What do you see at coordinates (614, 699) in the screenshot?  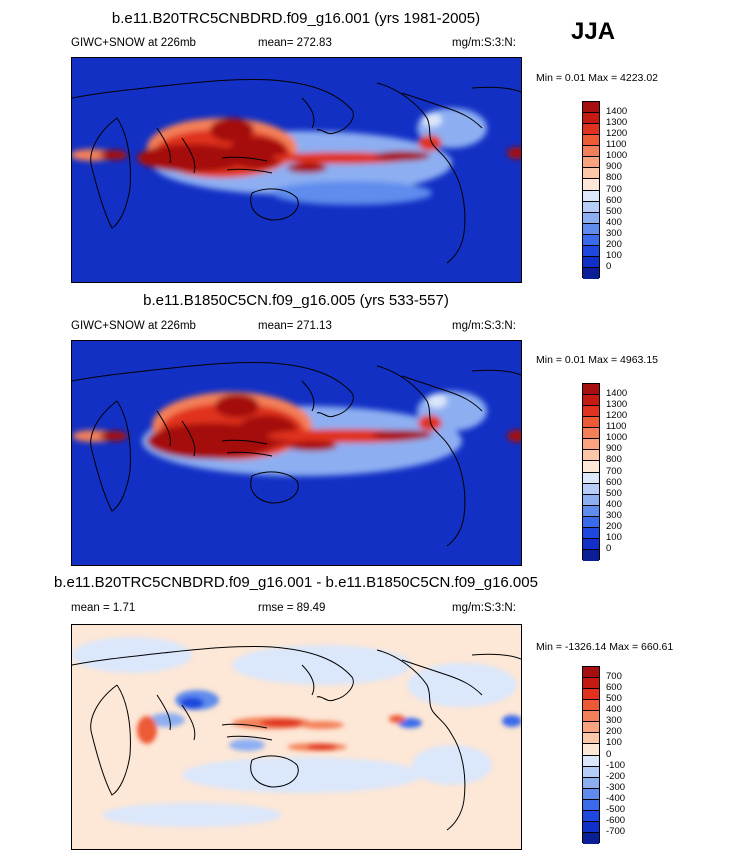 I see `colorbar-tick-label: 500` at bounding box center [614, 699].